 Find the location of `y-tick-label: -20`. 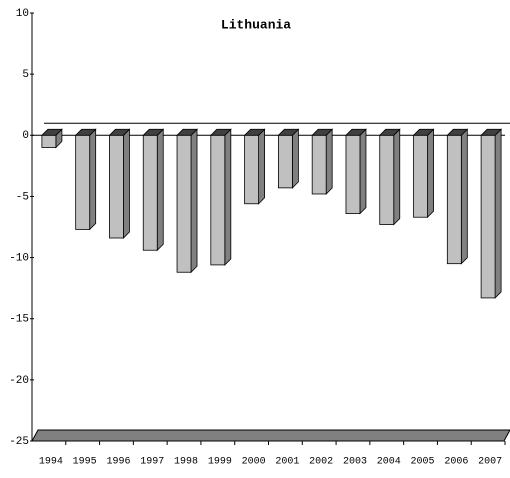

y-tick-label: -20 is located at coordinates (19, 381).